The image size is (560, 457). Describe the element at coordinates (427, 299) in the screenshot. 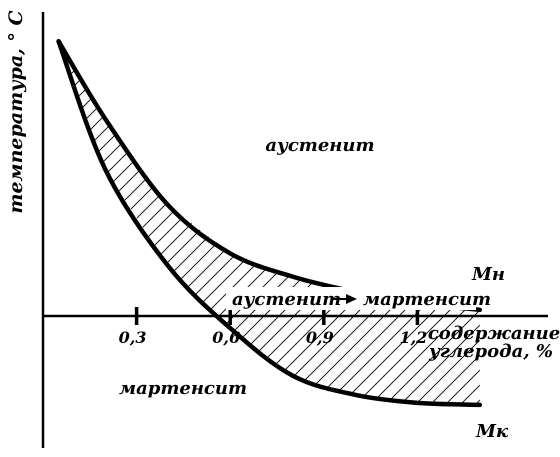

I see `transformation-label-martensite: мартенсит` at that location.